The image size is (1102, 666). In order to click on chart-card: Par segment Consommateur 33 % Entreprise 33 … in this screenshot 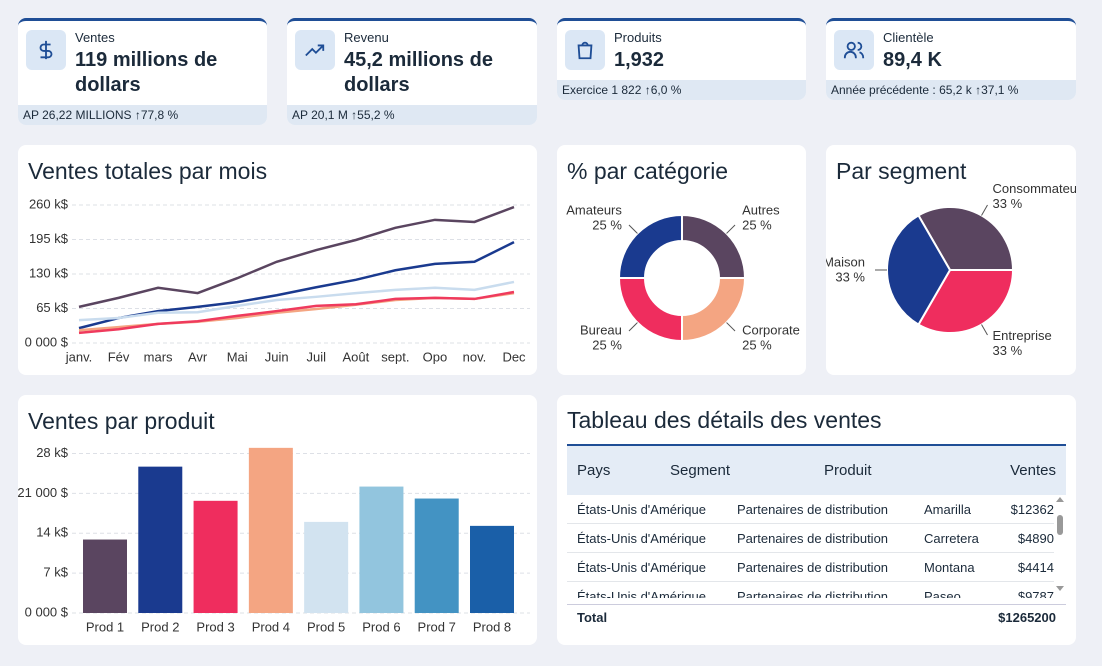, I will do `click(951, 260)`.